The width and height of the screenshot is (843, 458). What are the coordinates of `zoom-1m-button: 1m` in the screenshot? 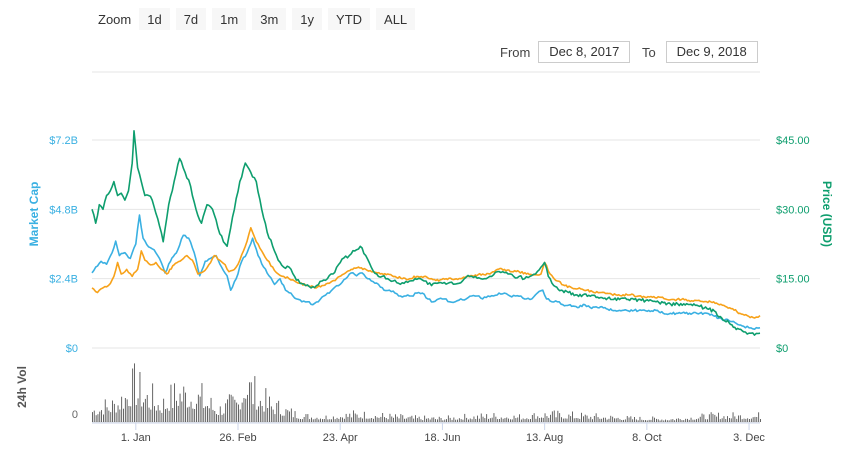 It's located at (229, 19).